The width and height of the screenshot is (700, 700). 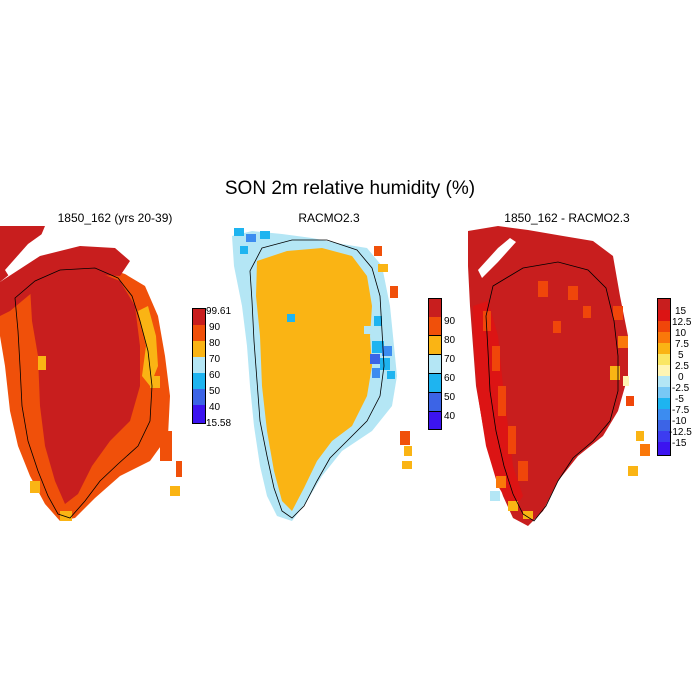 I want to click on panel-3-map, so click(x=559, y=376).